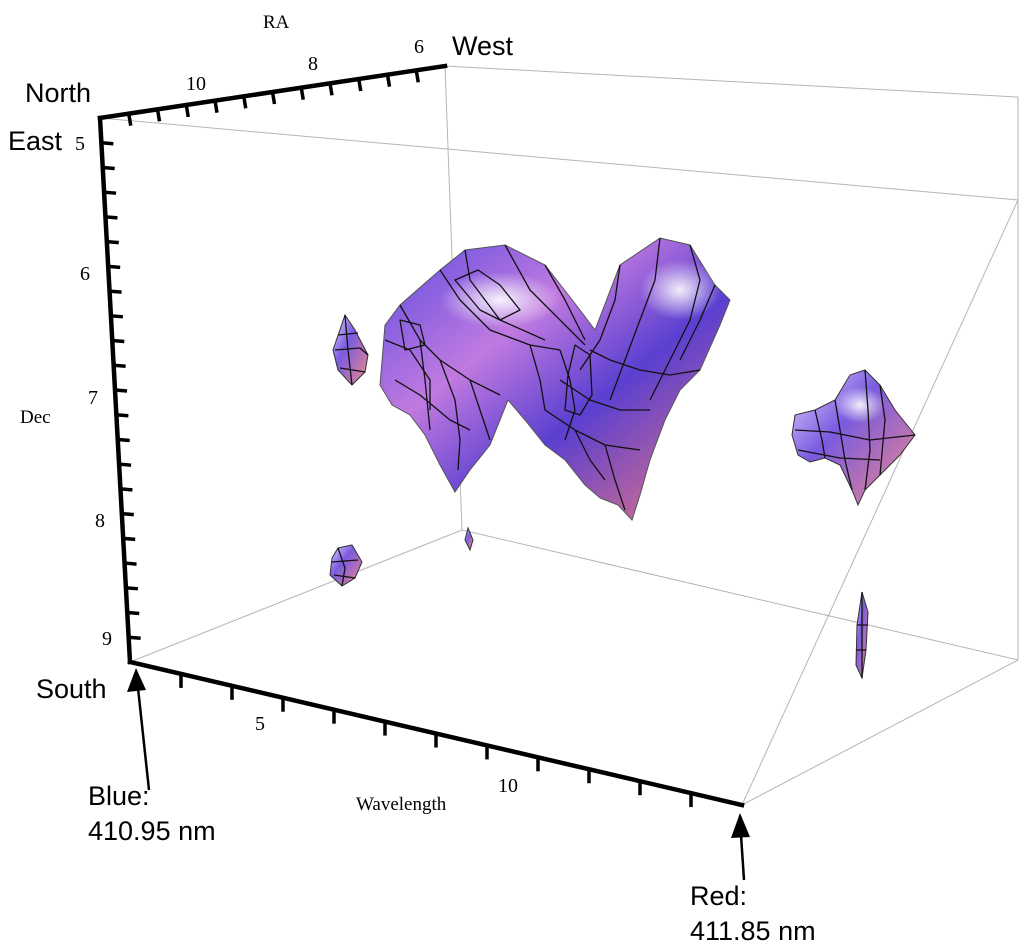  I want to click on south-label: South, so click(71, 689).